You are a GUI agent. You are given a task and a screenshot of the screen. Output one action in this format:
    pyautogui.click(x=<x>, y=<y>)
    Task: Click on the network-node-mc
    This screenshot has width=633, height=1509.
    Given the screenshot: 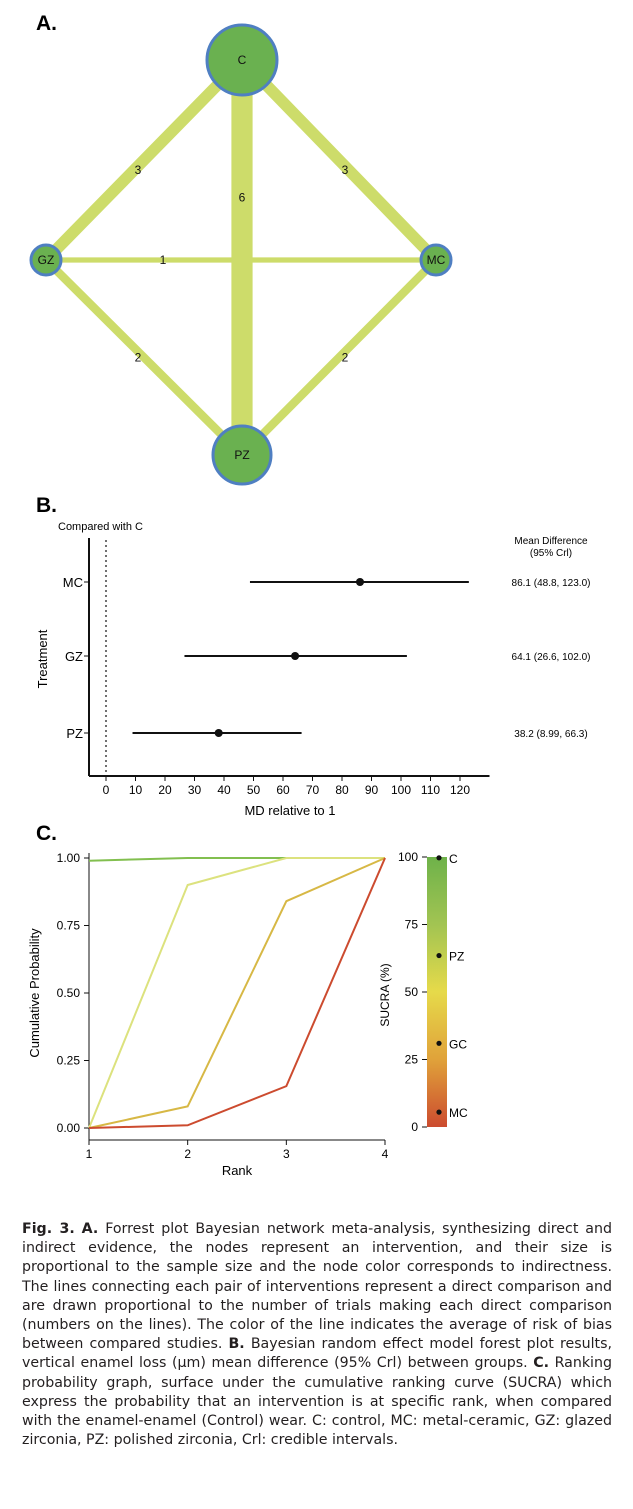 What is the action you would take?
    pyautogui.click(x=436, y=260)
    